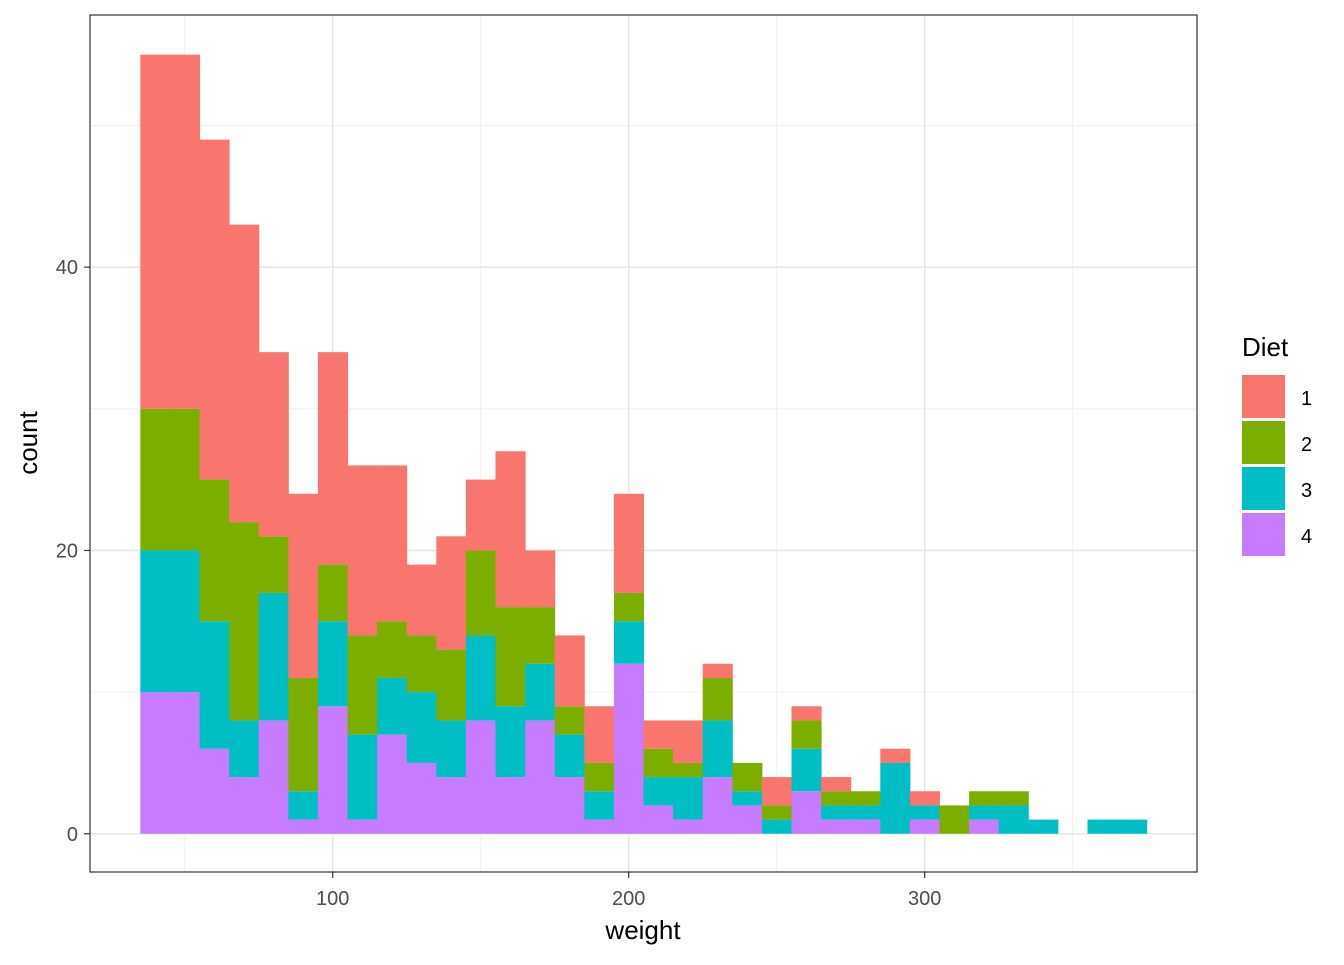 Image resolution: width=1344 pixels, height=965 pixels. Describe the element at coordinates (1306, 537) in the screenshot. I see `legend-label-diet-4: 4` at that location.